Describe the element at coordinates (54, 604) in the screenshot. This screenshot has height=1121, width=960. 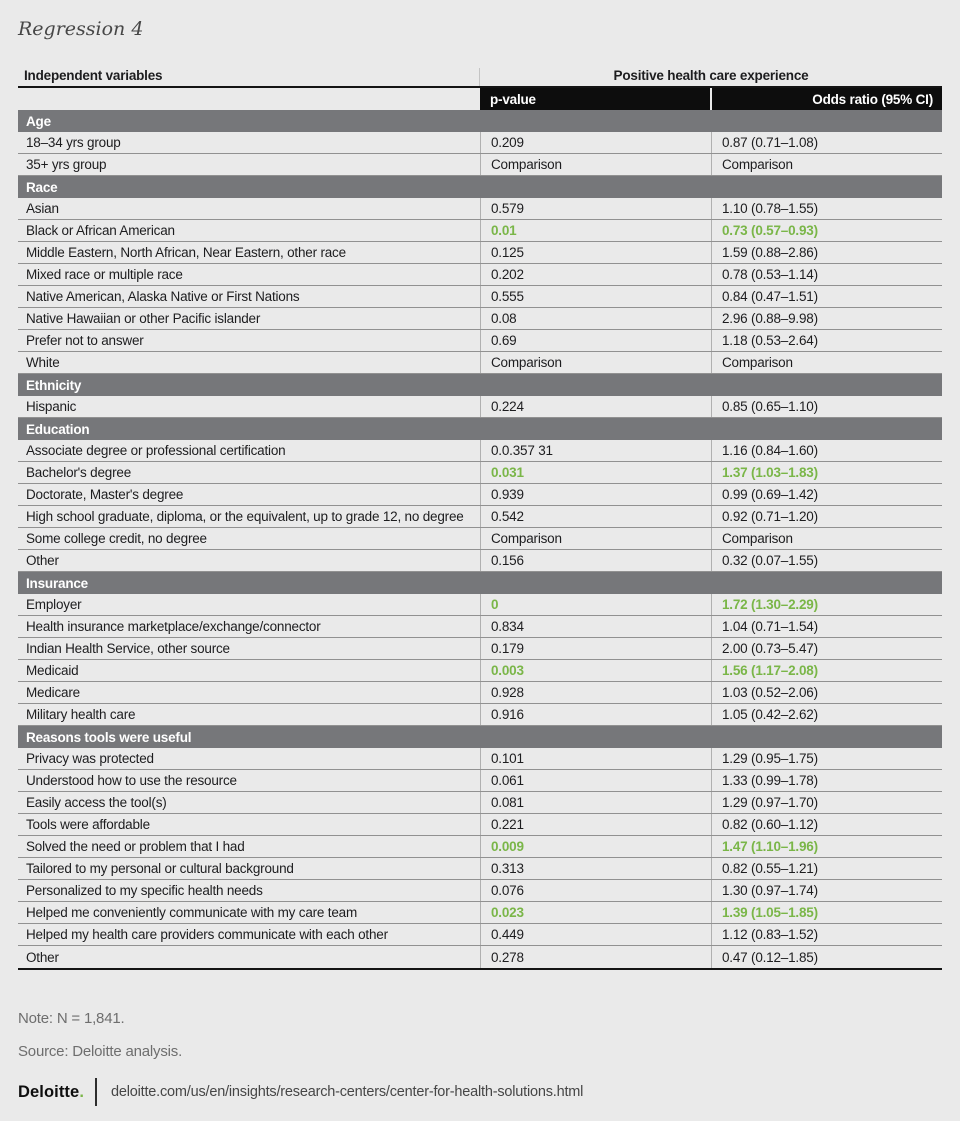
I see `row-label: Employer` at that location.